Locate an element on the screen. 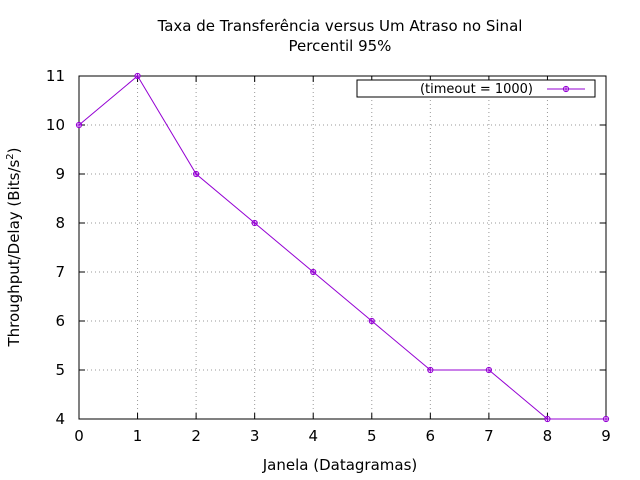  x-tick-label: 7 is located at coordinates (489, 436).